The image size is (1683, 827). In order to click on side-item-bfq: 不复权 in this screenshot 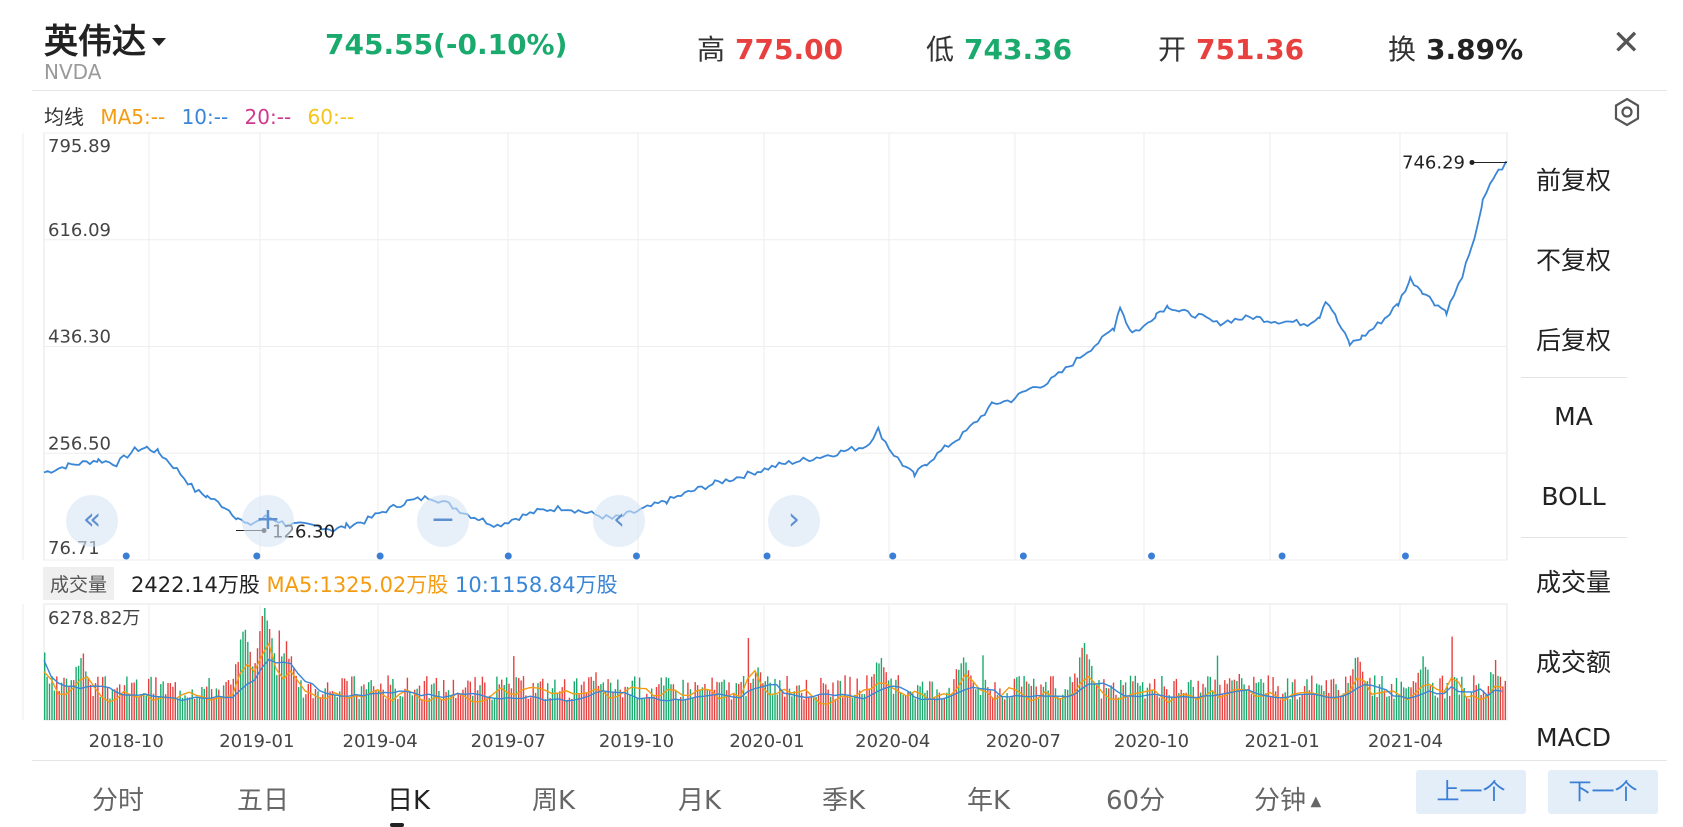, I will do `click(1573, 260)`.